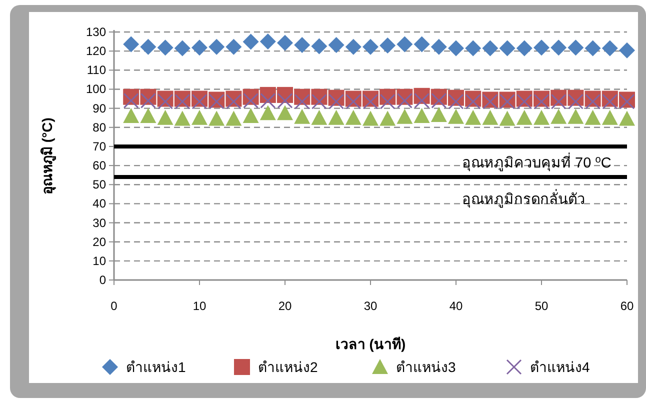 This screenshot has width=646, height=407. I want to click on y-tick-label: 90, so click(99, 108).